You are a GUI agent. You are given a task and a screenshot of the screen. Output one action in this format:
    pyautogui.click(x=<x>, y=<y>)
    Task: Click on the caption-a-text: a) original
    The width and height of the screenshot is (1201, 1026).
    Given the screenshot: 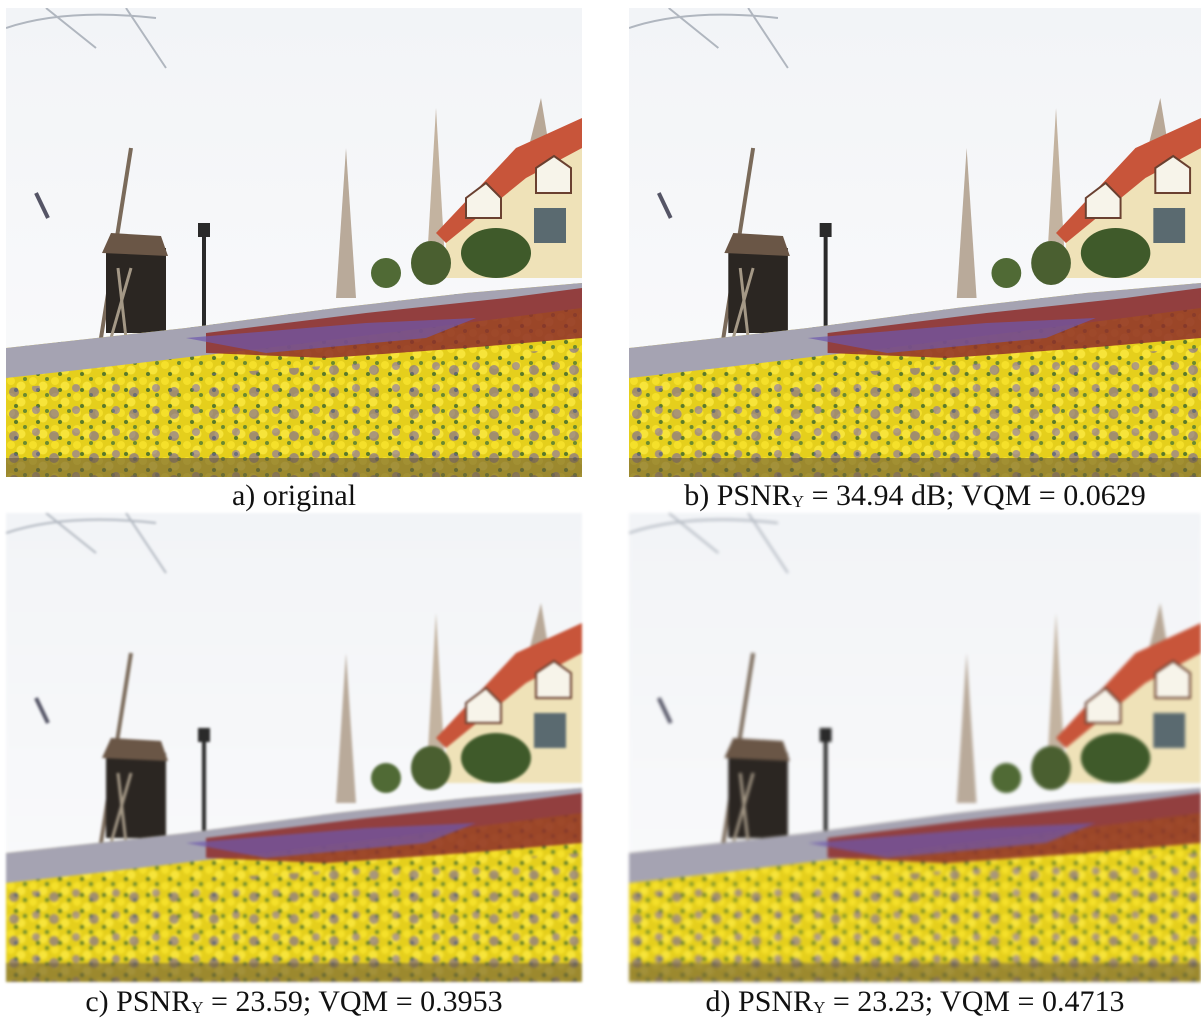 What is the action you would take?
    pyautogui.click(x=294, y=495)
    